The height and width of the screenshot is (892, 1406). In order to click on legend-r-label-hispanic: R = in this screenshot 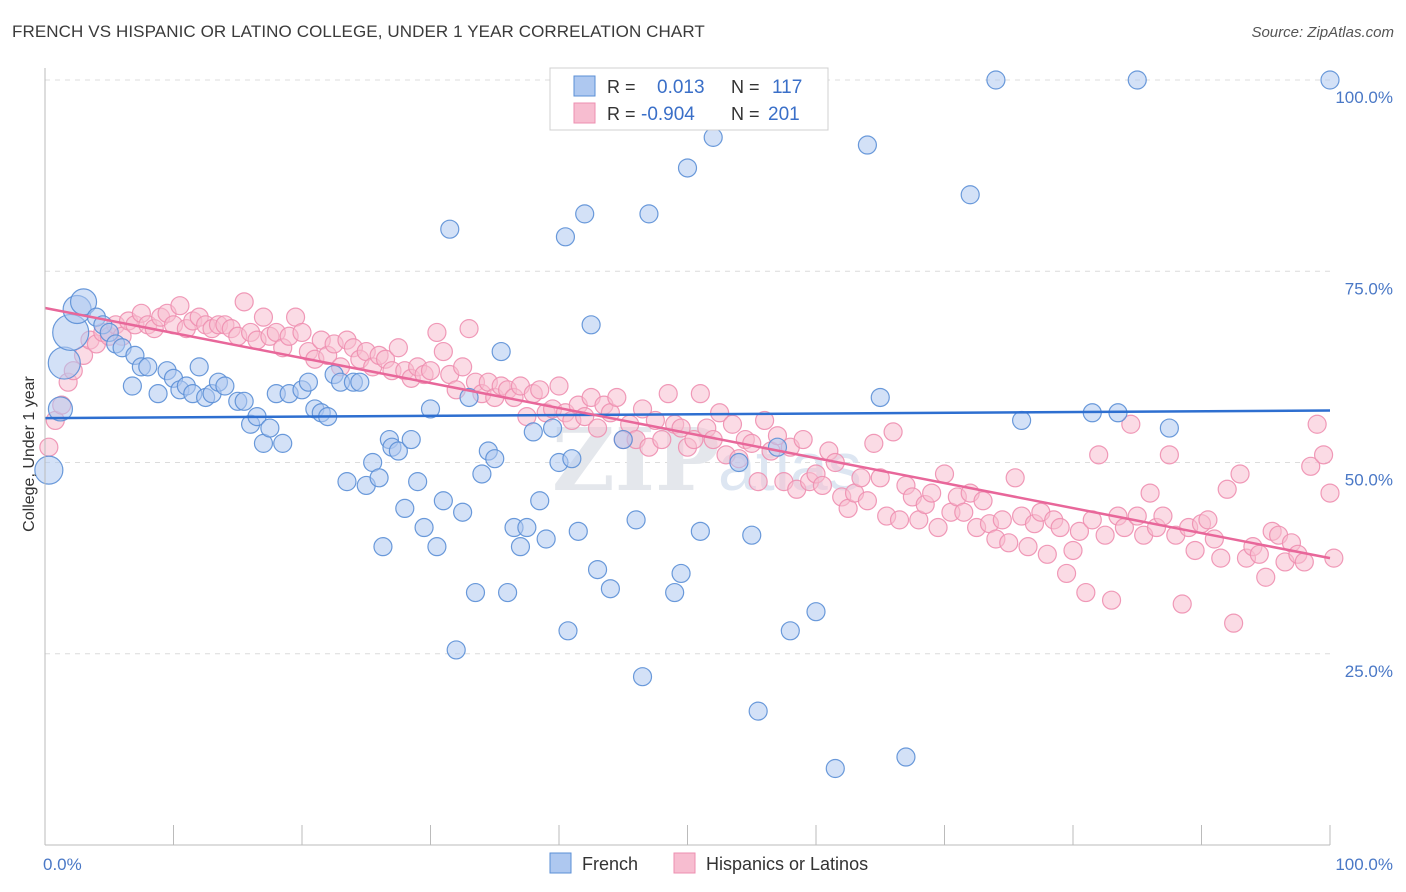, I will do `click(621, 114)`.